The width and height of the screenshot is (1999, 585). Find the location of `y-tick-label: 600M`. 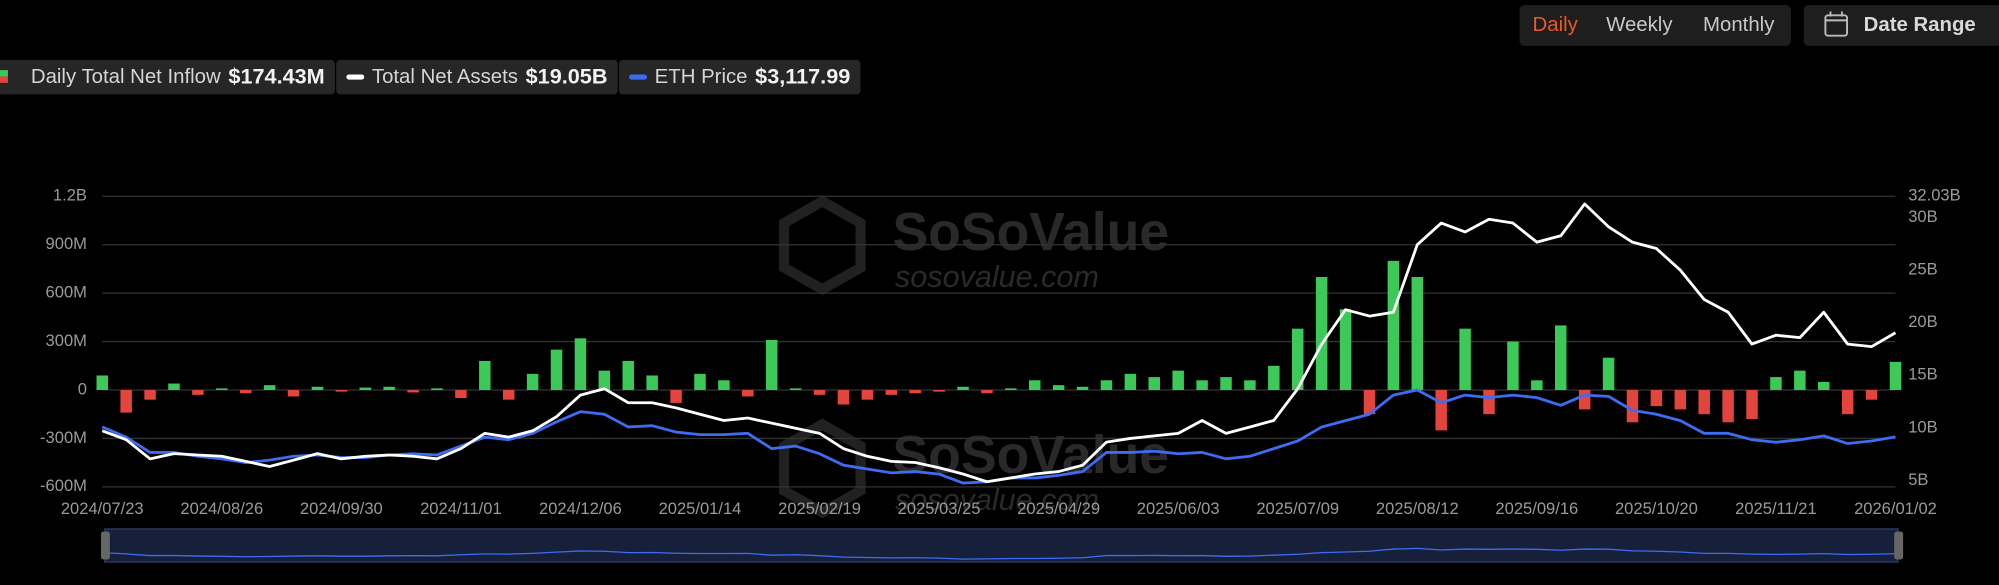

y-tick-label: 600M is located at coordinates (66, 292).